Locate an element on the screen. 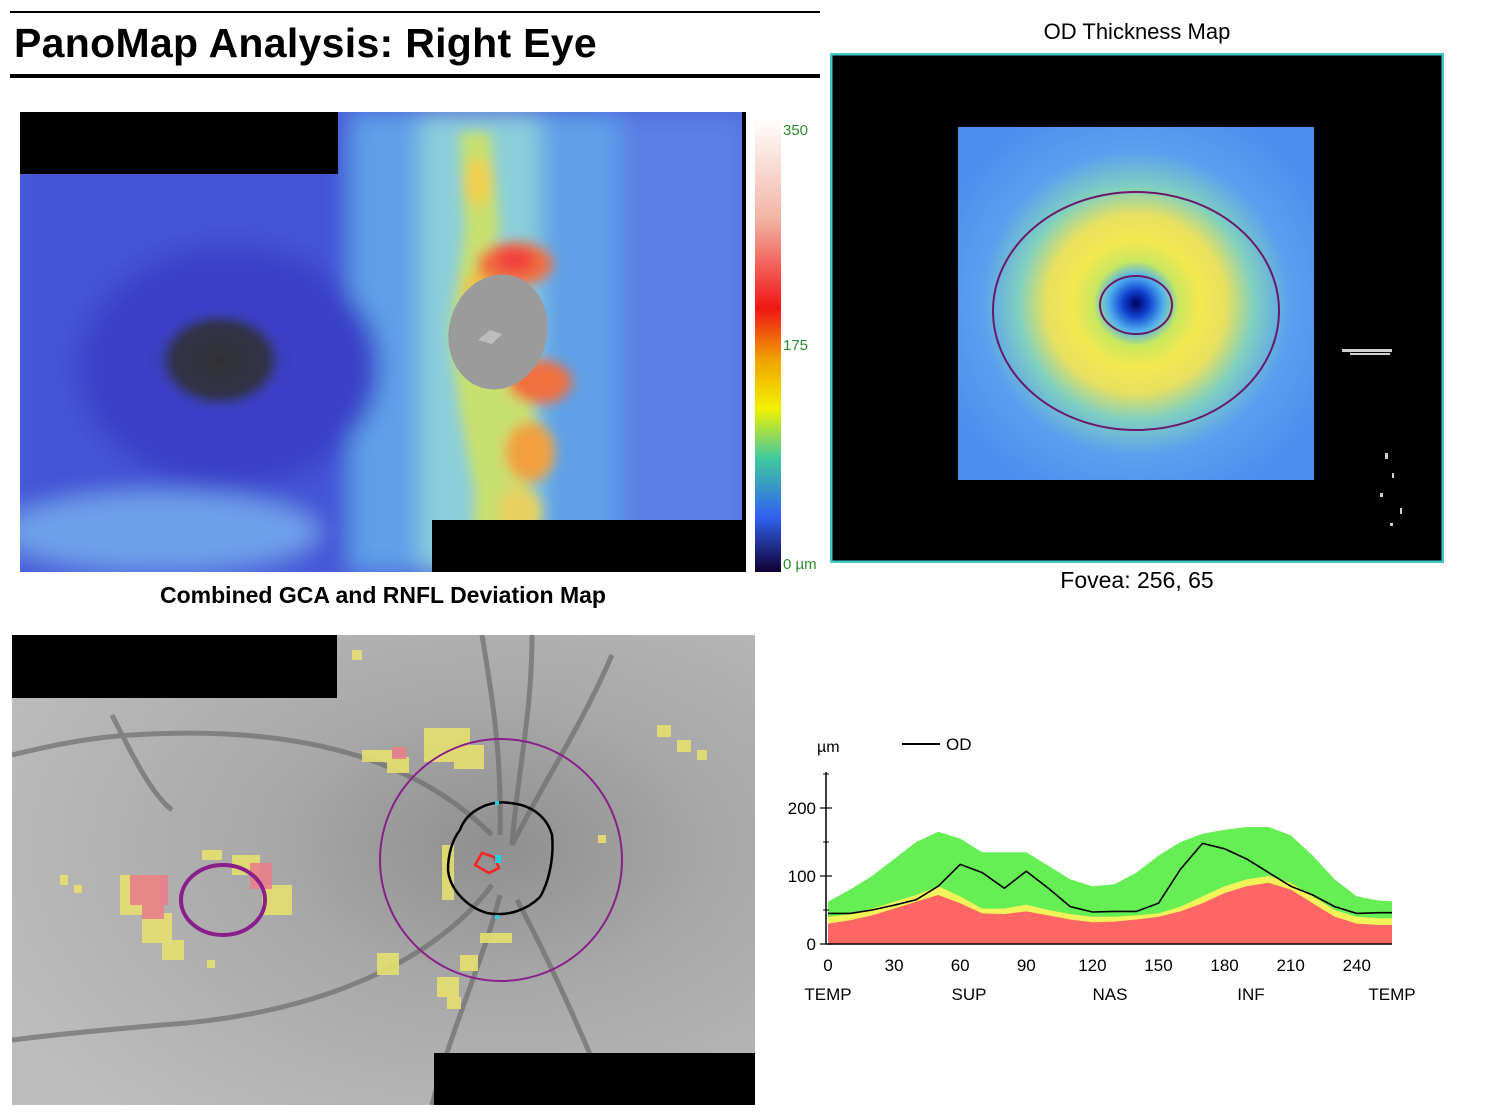 The image size is (1500, 1112). chart-ylabel: µm is located at coordinates (828, 747).